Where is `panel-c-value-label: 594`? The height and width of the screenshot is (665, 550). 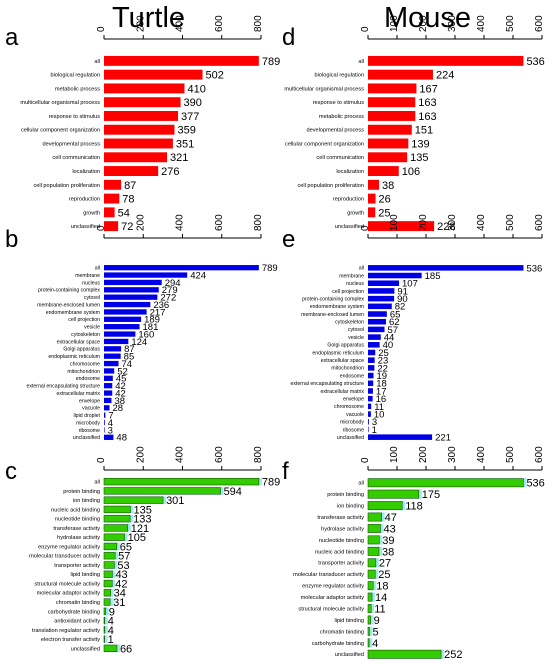 panel-c-value-label: 594 is located at coordinates (233, 492).